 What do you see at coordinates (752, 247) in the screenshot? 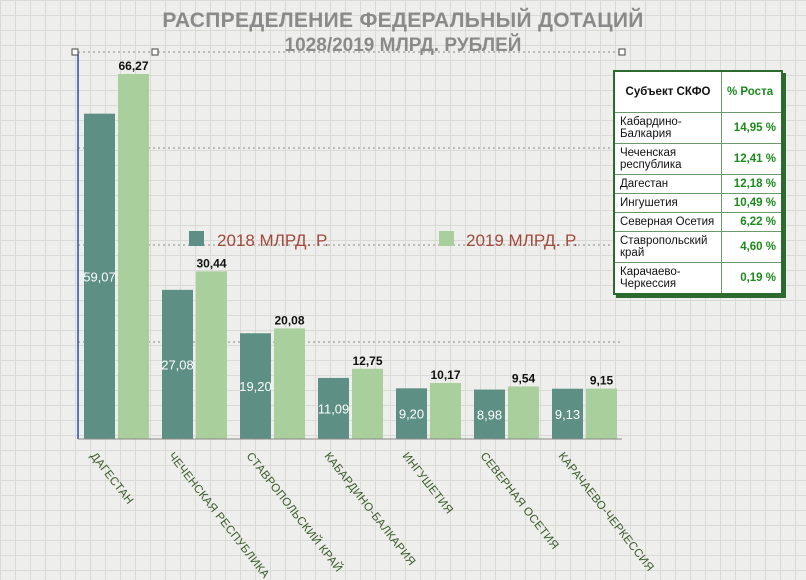
I see `row-growth: 4,60 %` at bounding box center [752, 247].